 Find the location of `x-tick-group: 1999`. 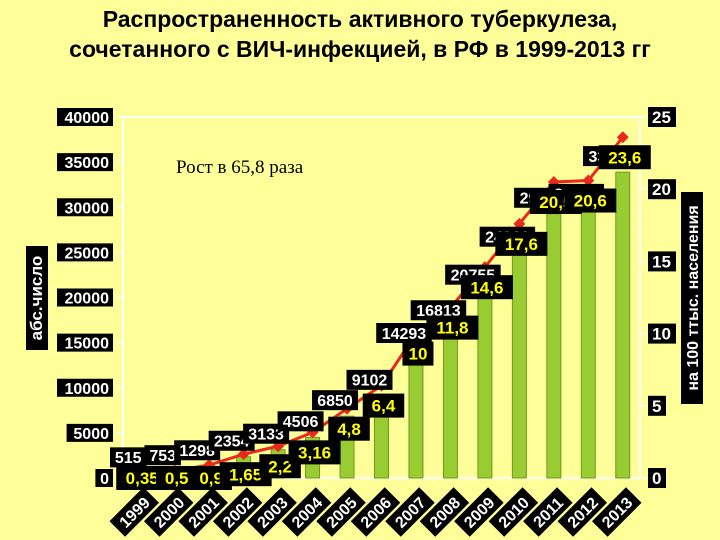

x-tick-group: 1999 is located at coordinates (134, 512).